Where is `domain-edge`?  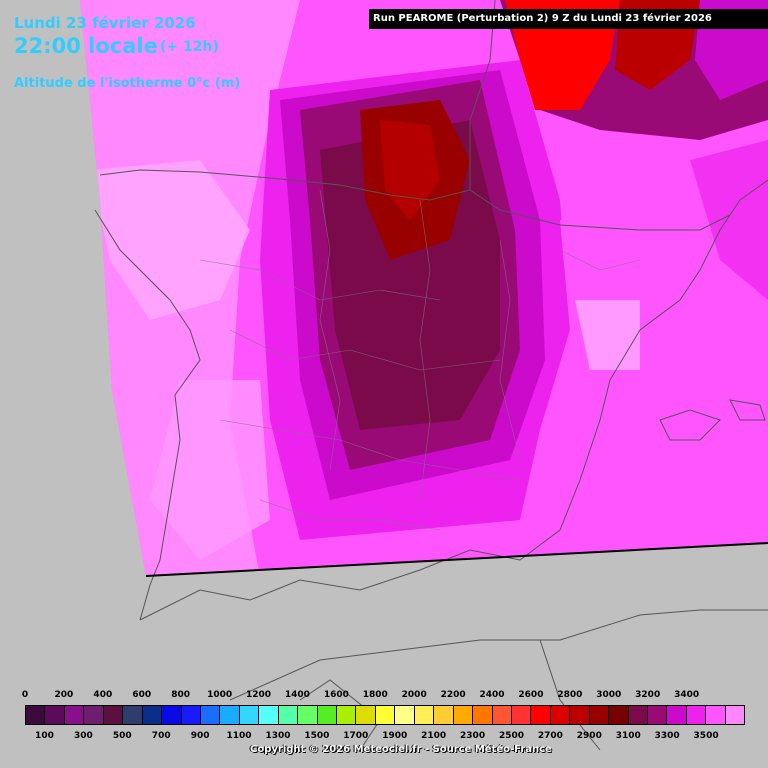
domain-edge is located at coordinates (456, 559).